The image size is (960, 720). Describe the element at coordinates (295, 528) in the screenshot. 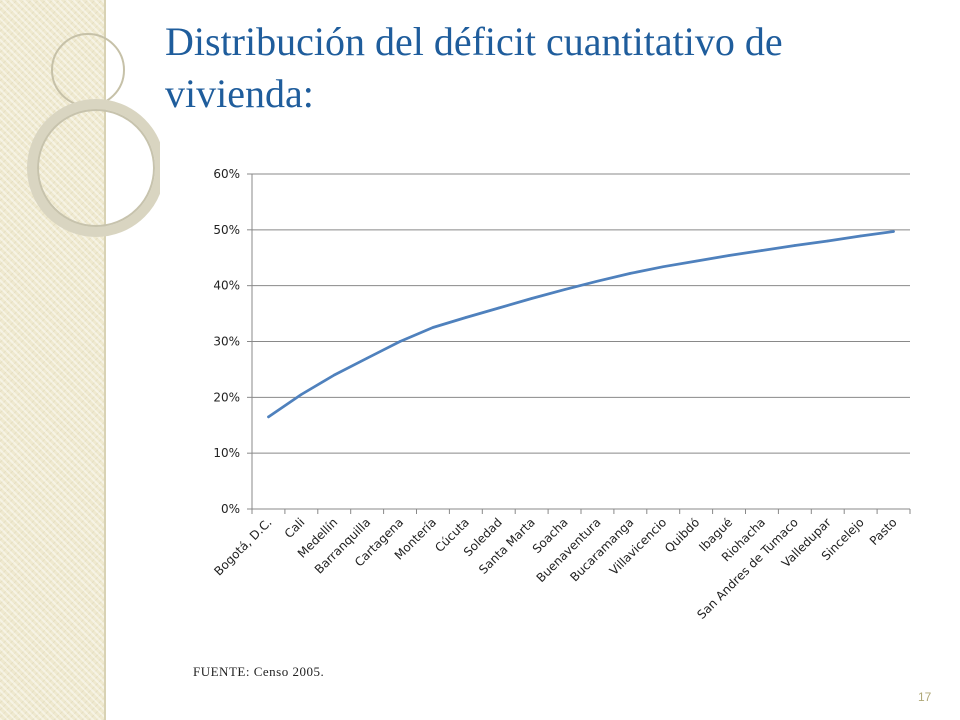

I see `x-tick-label: Cali` at that location.